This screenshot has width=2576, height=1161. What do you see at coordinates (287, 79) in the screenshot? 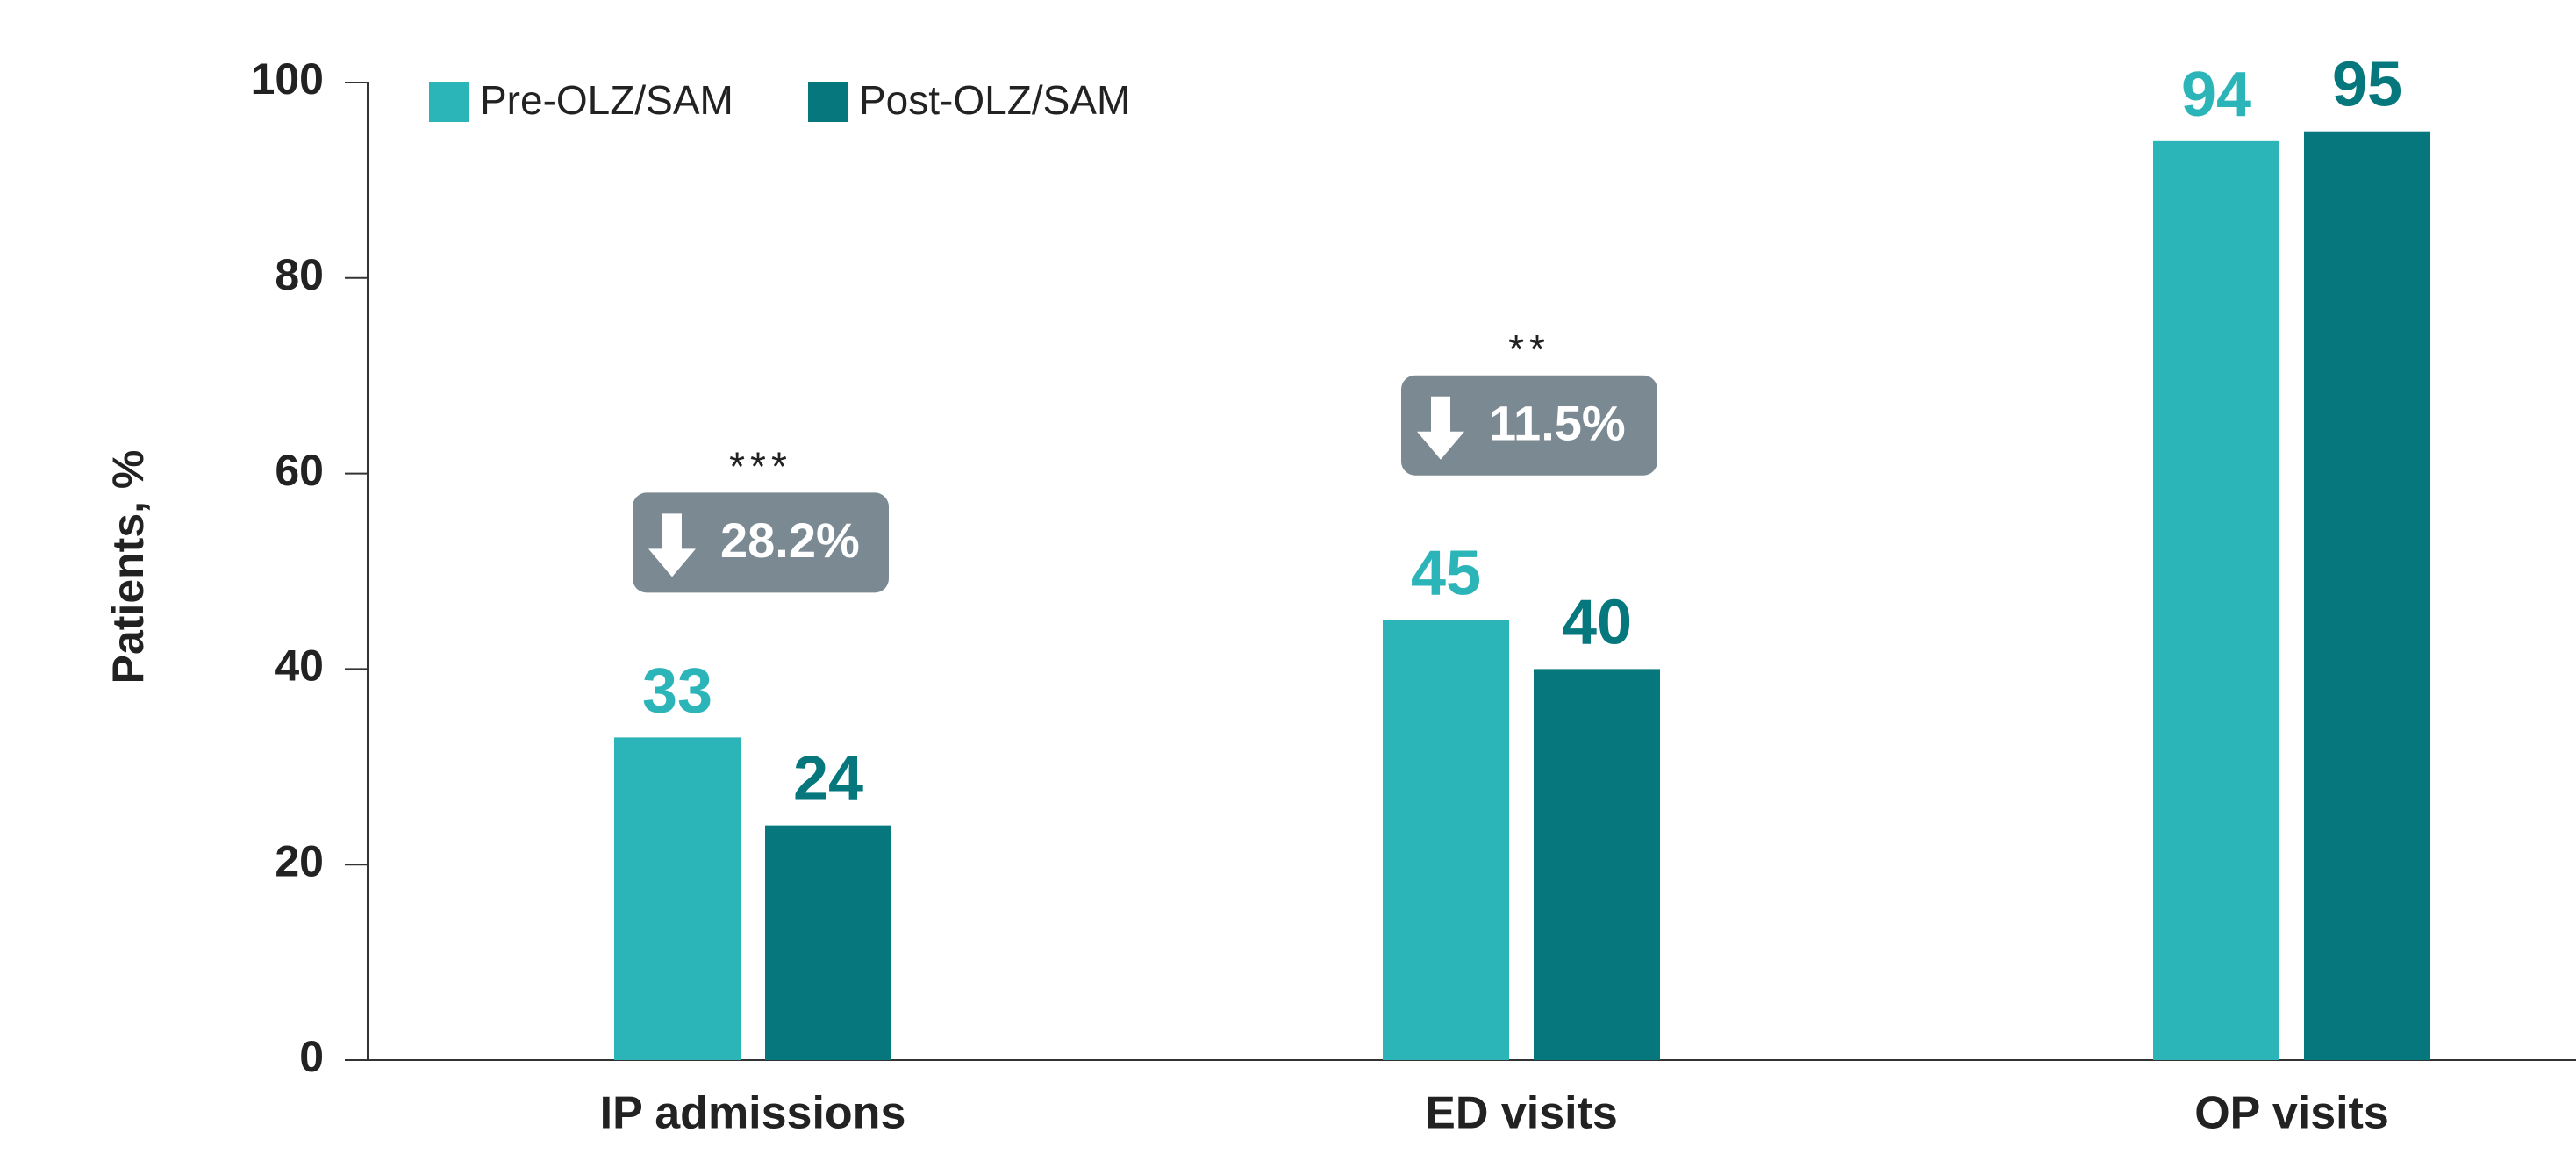
I see `y-tick-label: 100` at bounding box center [287, 79].